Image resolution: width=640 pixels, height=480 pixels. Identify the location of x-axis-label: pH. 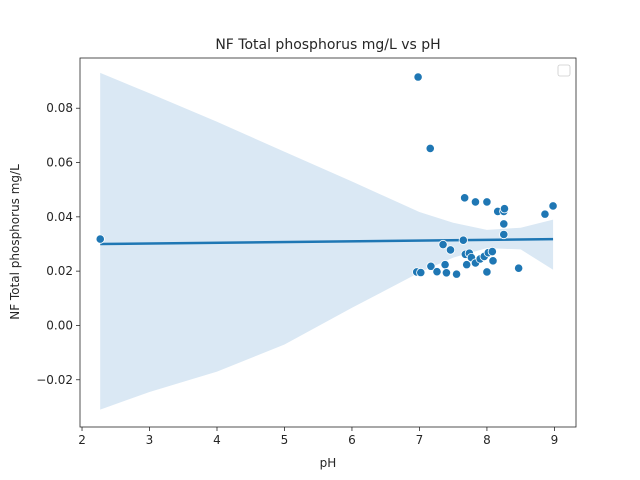
(328, 463).